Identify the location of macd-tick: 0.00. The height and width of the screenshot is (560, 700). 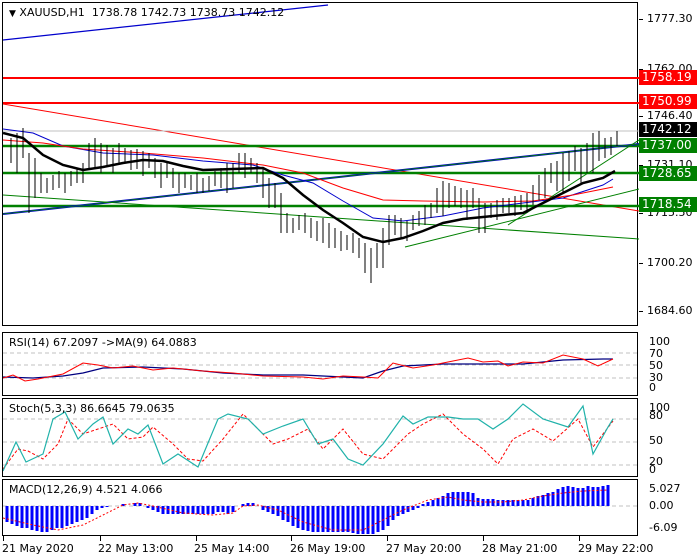
(661, 505).